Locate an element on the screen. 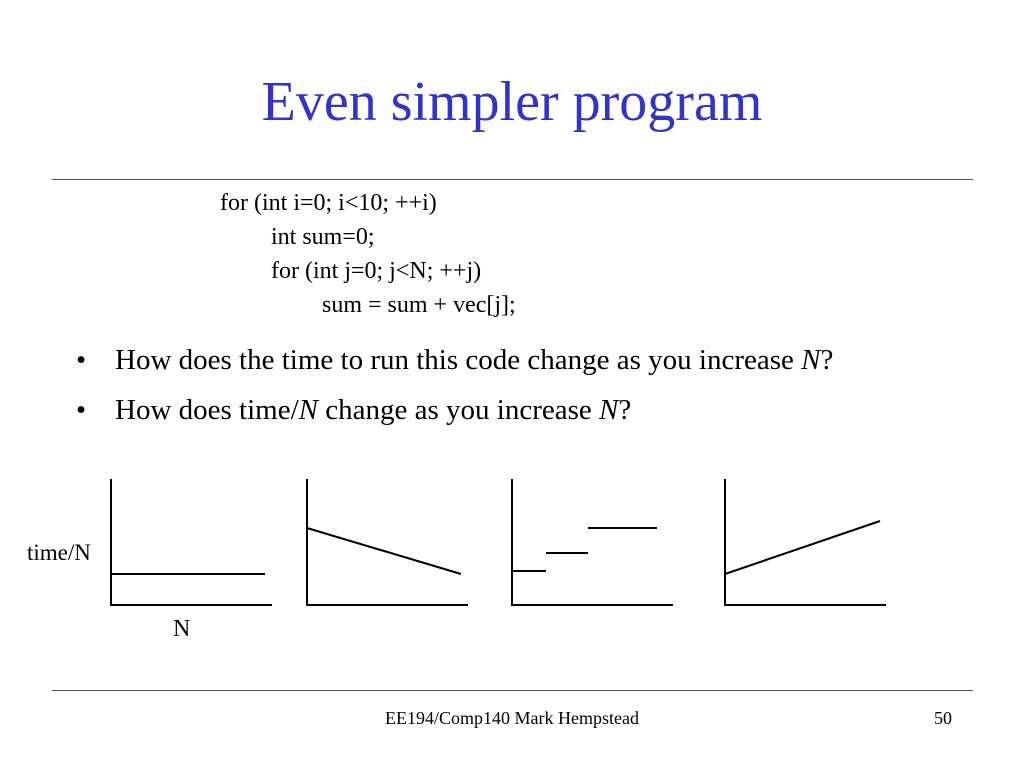 The image size is (1024, 768). y-axis-label: time/N is located at coordinates (59, 552).